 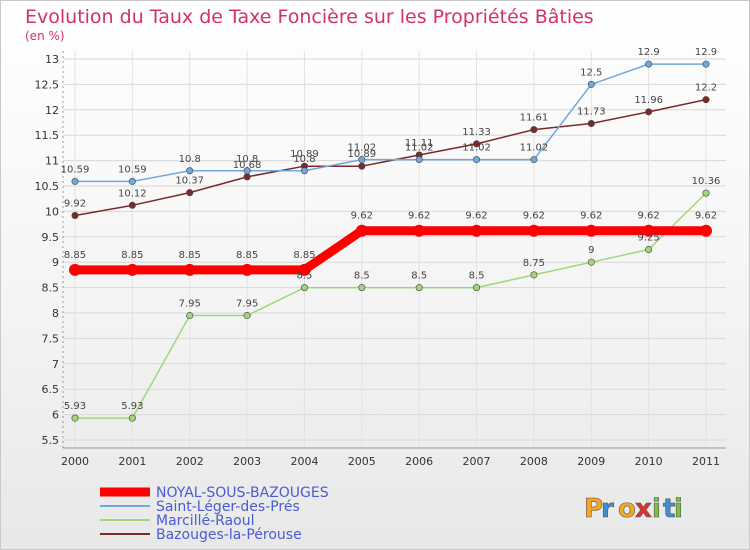 What do you see at coordinates (627, 509) in the screenshot?
I see `logo-letter: o` at bounding box center [627, 509].